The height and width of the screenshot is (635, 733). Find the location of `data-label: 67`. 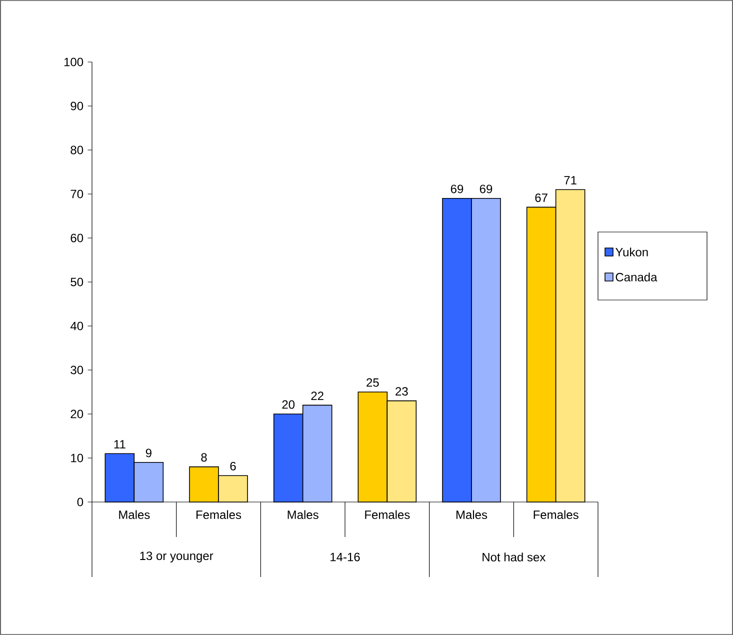

data-label: 67 is located at coordinates (541, 198).